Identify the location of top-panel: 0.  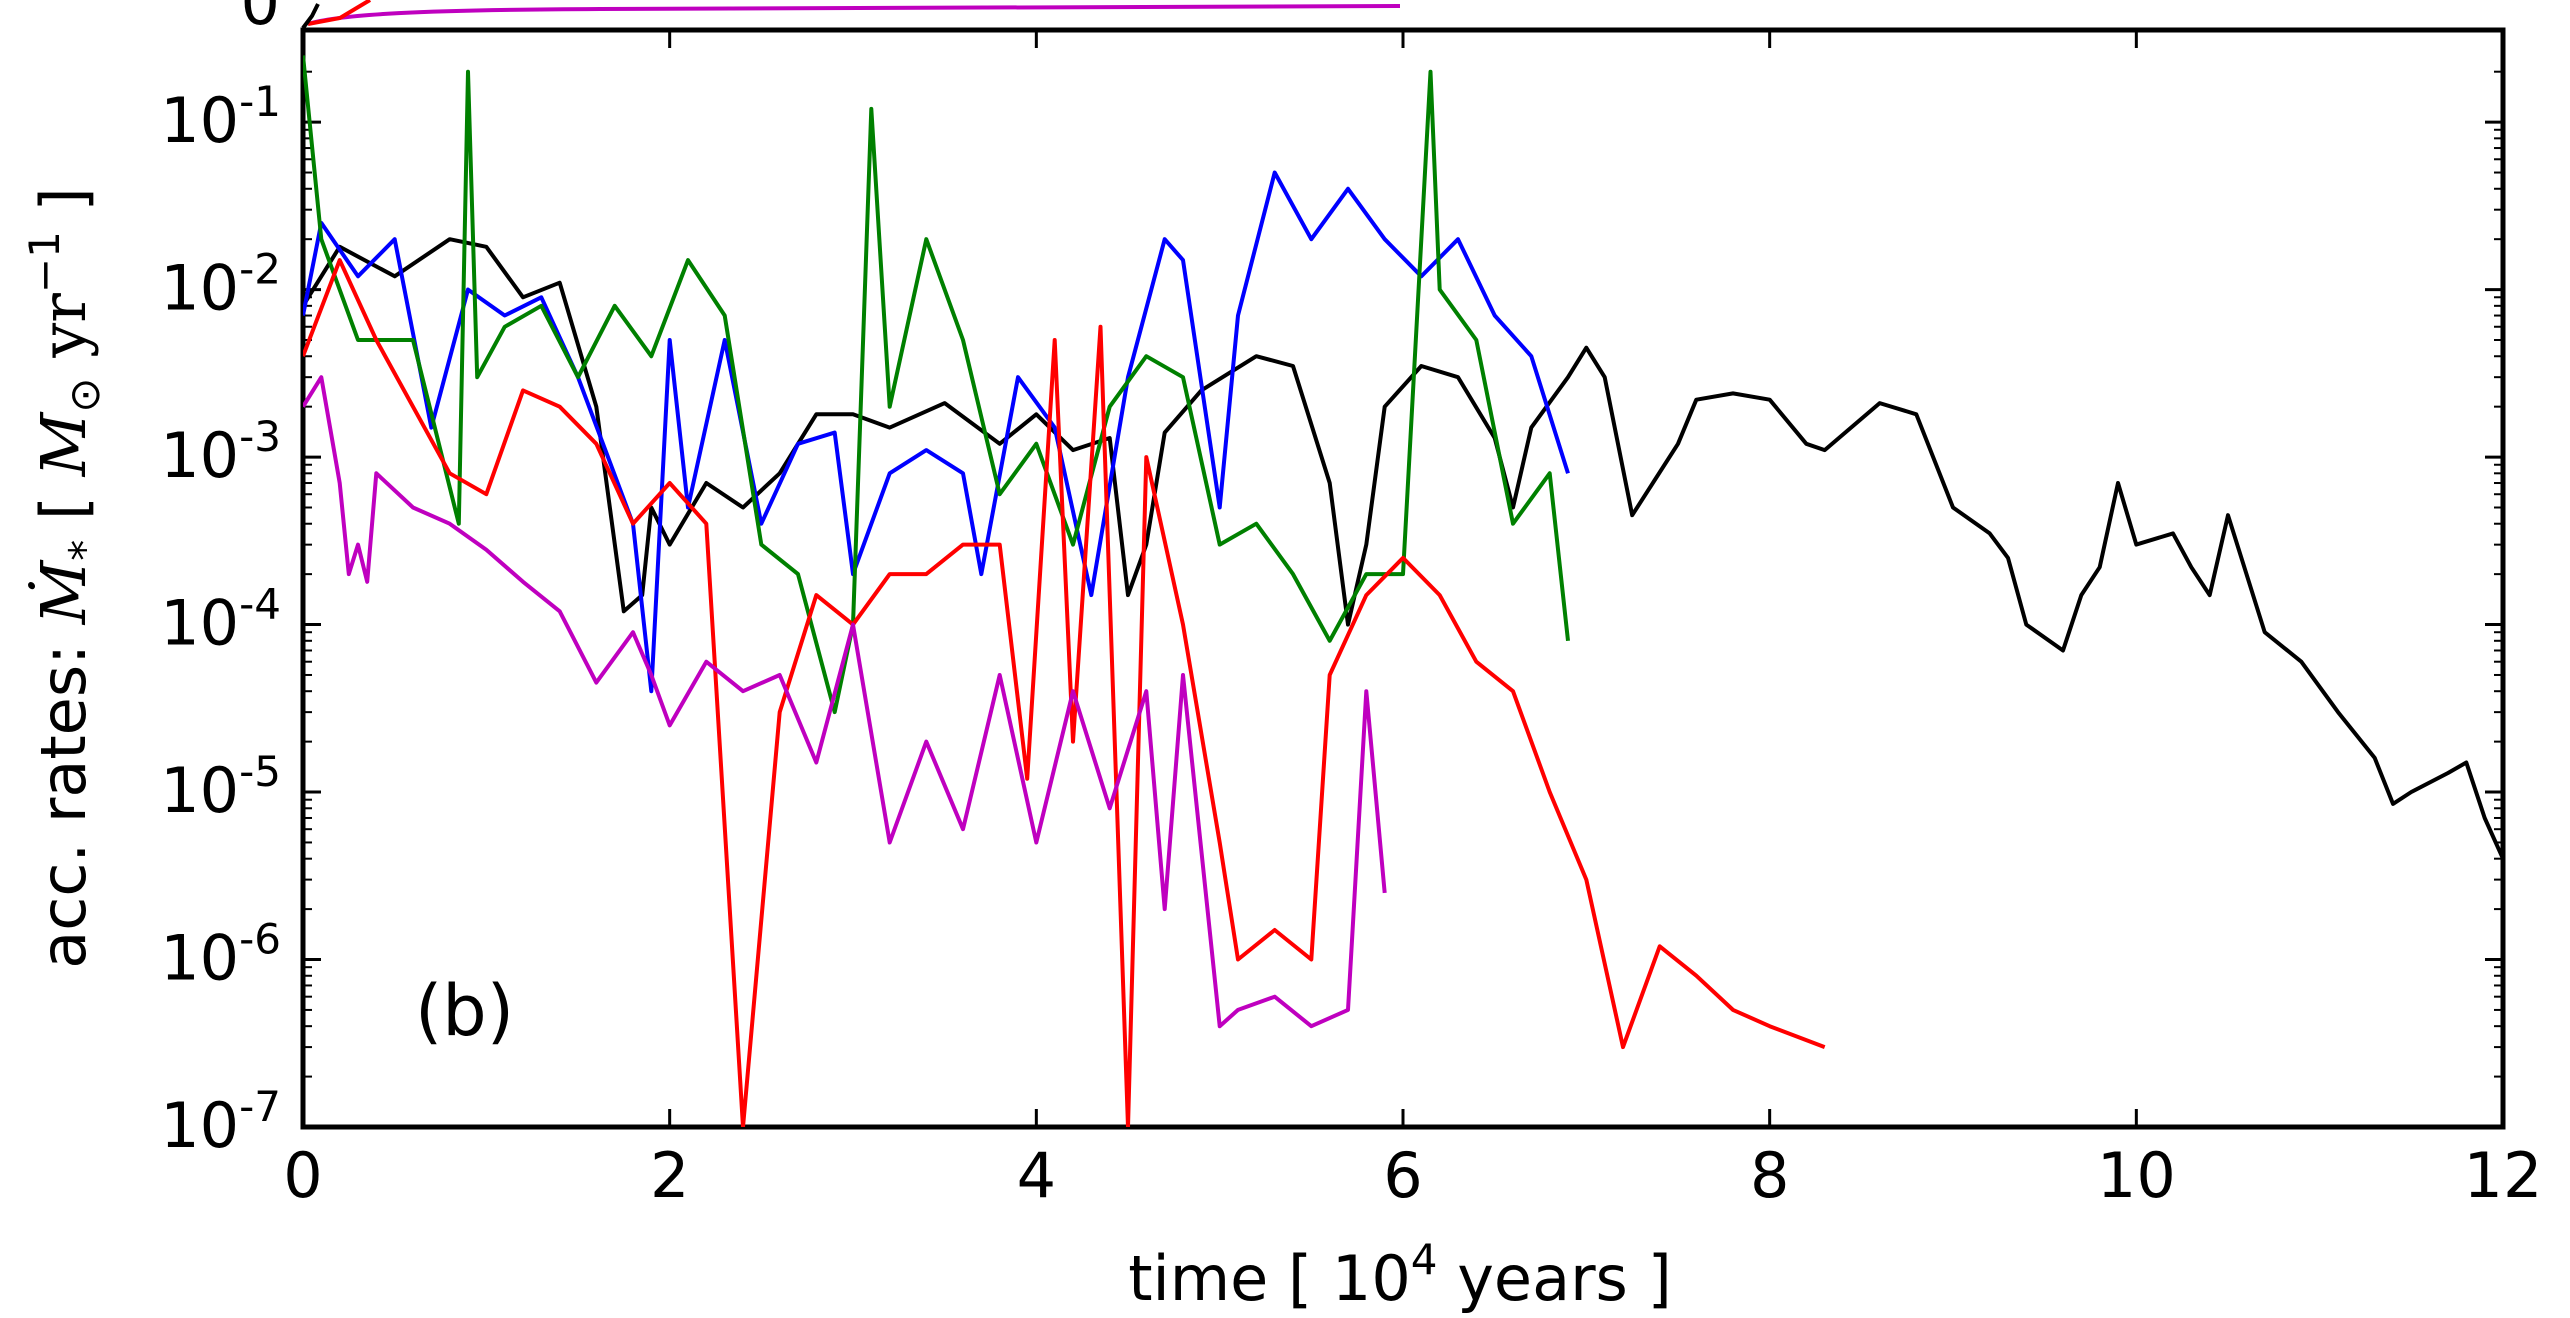
(1372, 19).